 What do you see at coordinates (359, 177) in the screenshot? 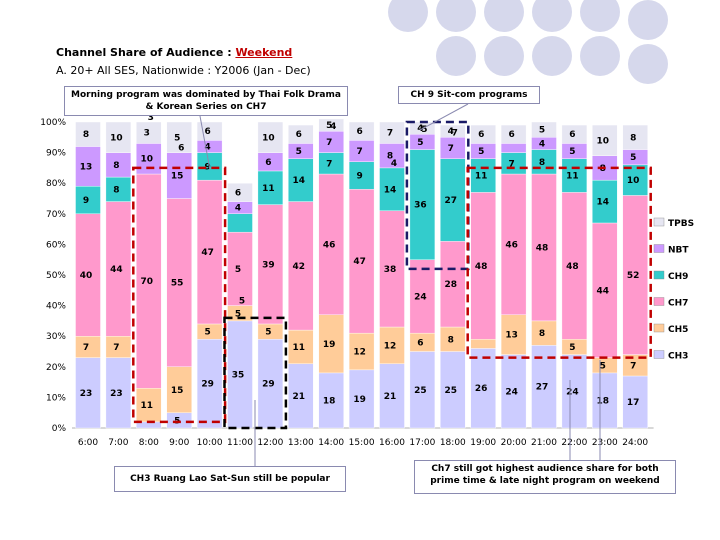
I see `data-label-ch9: 9` at bounding box center [359, 177].